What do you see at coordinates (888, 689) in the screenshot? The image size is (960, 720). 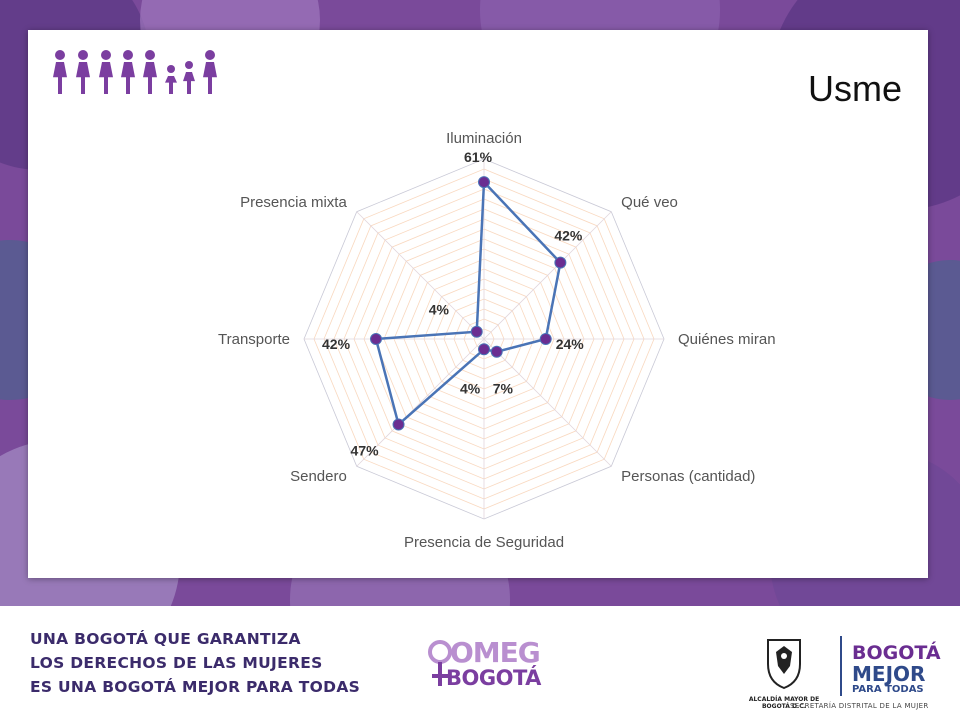 I see `bogota-logo-line-3: PARA TODAS` at bounding box center [888, 689].